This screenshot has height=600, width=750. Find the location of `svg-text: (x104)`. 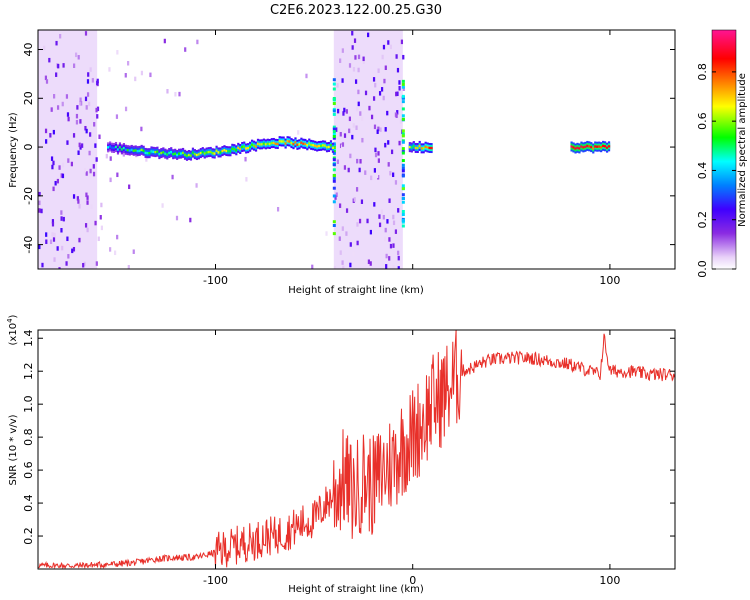

svg-text: (x104) is located at coordinates (12, 329).